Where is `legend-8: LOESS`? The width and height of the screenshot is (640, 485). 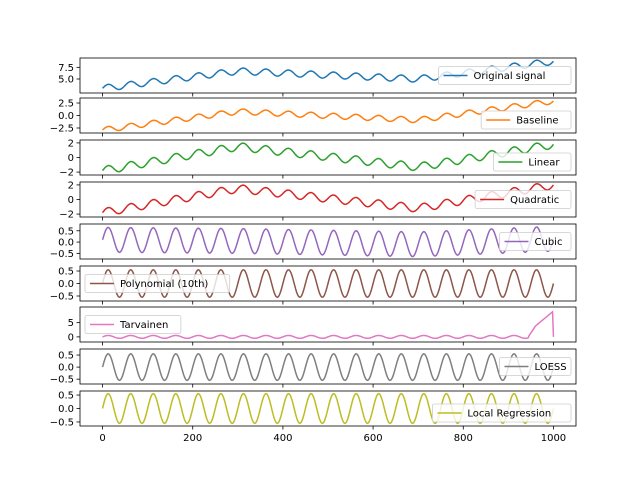 legend-8: LOESS is located at coordinates (535, 366).